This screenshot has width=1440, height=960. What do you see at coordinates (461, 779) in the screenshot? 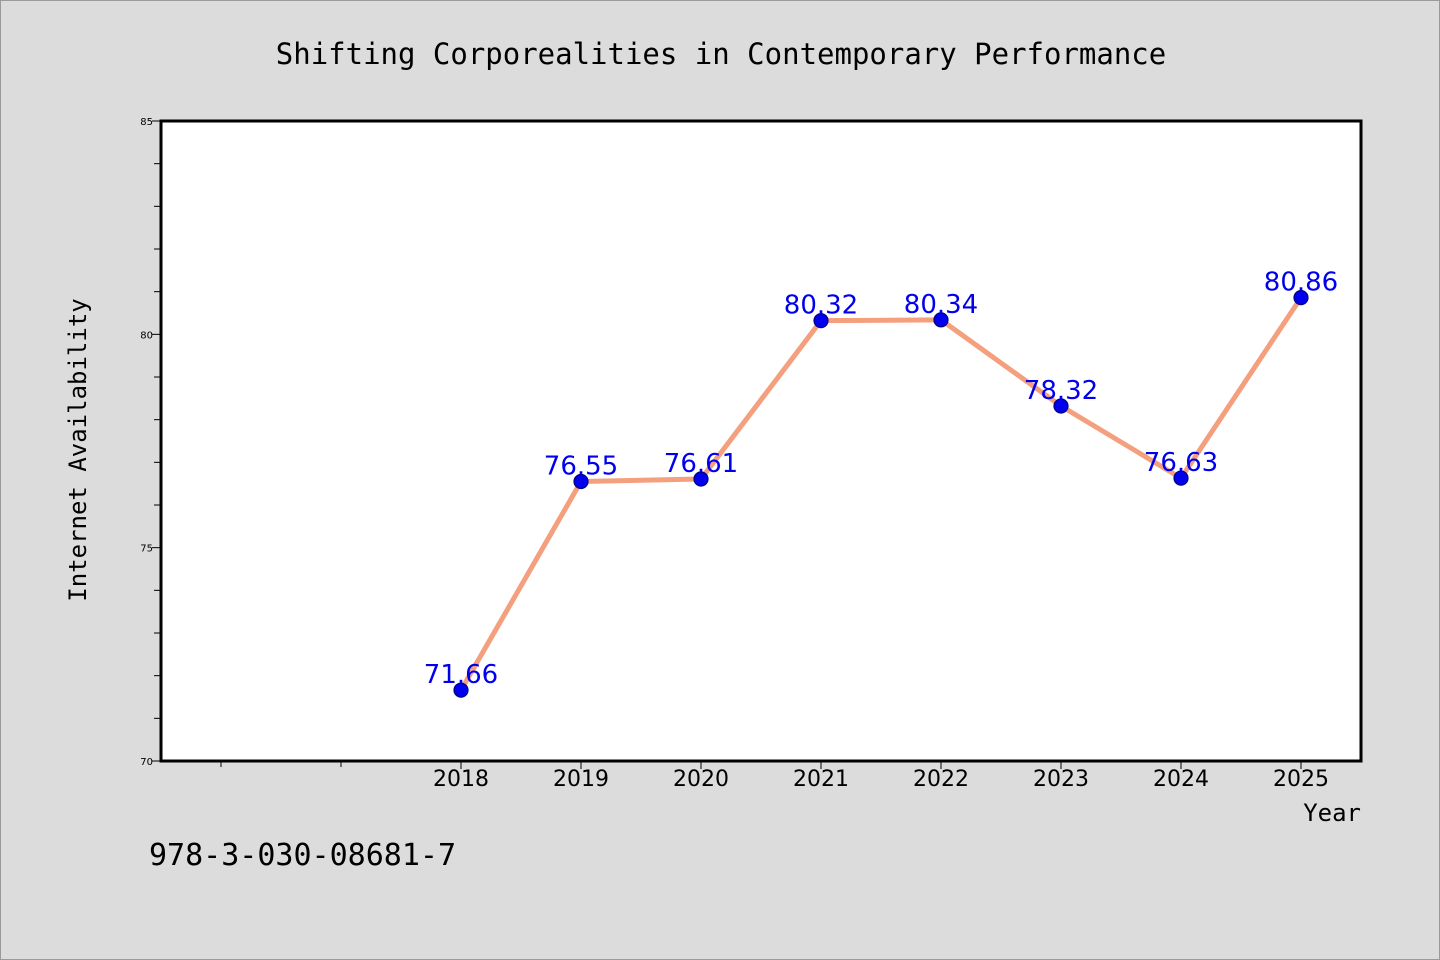
I see `x-tick-label: 2018` at bounding box center [461, 779].